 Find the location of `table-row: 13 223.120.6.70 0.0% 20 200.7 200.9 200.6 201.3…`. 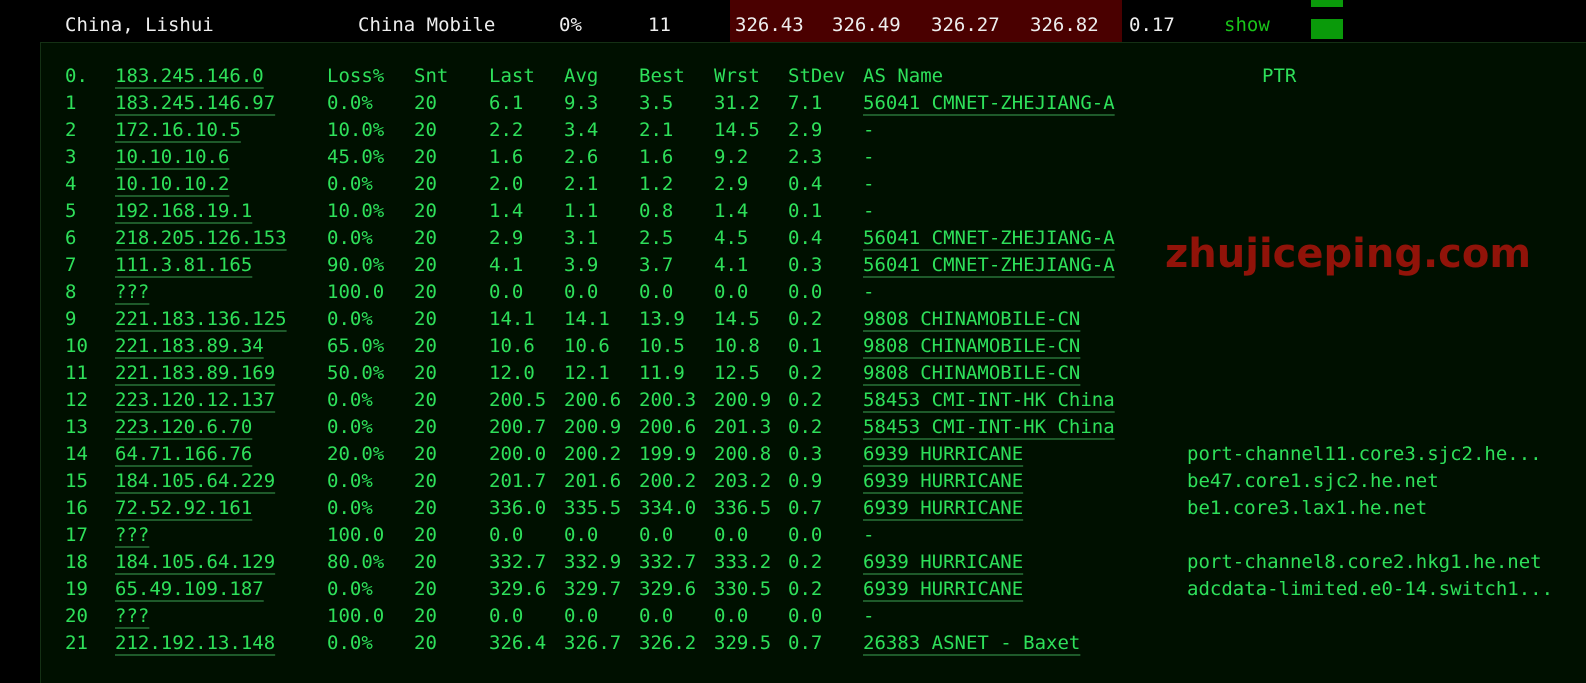

table-row: 13 223.120.6.70 0.0% 20 200.7 200.9 200.6 201.3… is located at coordinates (793, 429).